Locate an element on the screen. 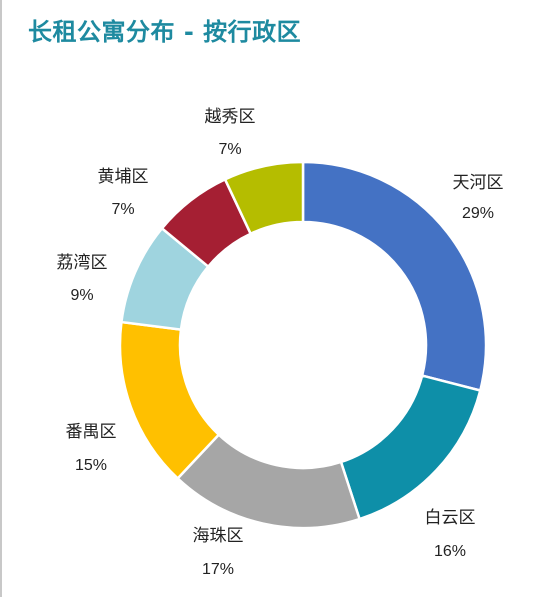 This screenshot has width=557, height=597. label-yuexiu: 越秀区 is located at coordinates (230, 117).